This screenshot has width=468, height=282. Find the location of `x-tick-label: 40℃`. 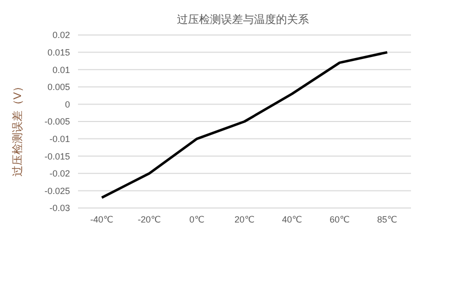

x-tick-label: 40℃ is located at coordinates (292, 219).